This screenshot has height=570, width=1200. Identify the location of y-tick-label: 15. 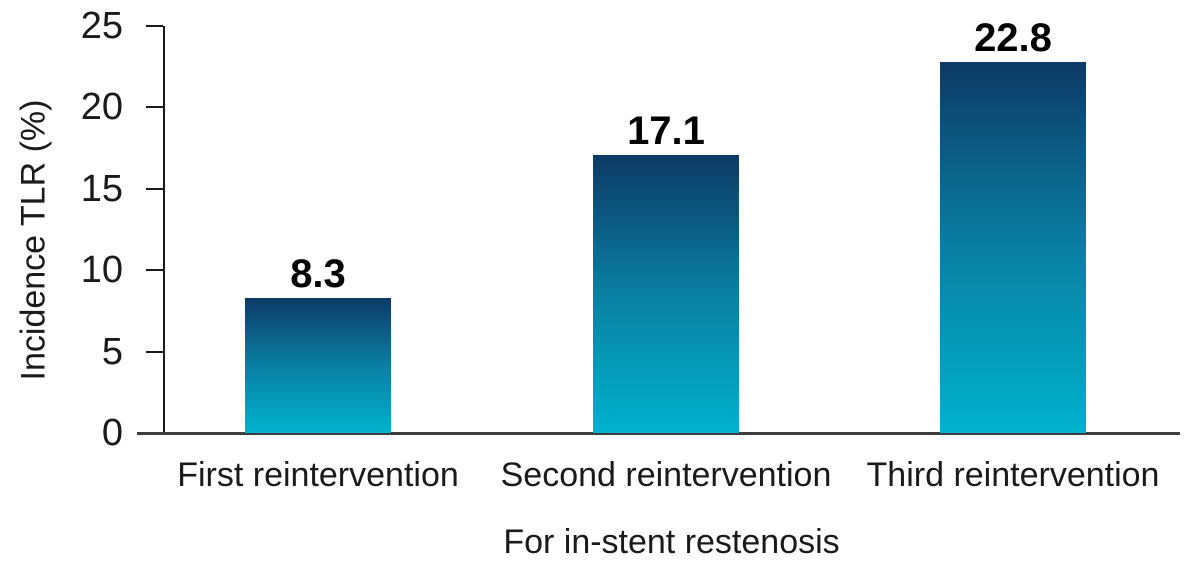
(101, 188).